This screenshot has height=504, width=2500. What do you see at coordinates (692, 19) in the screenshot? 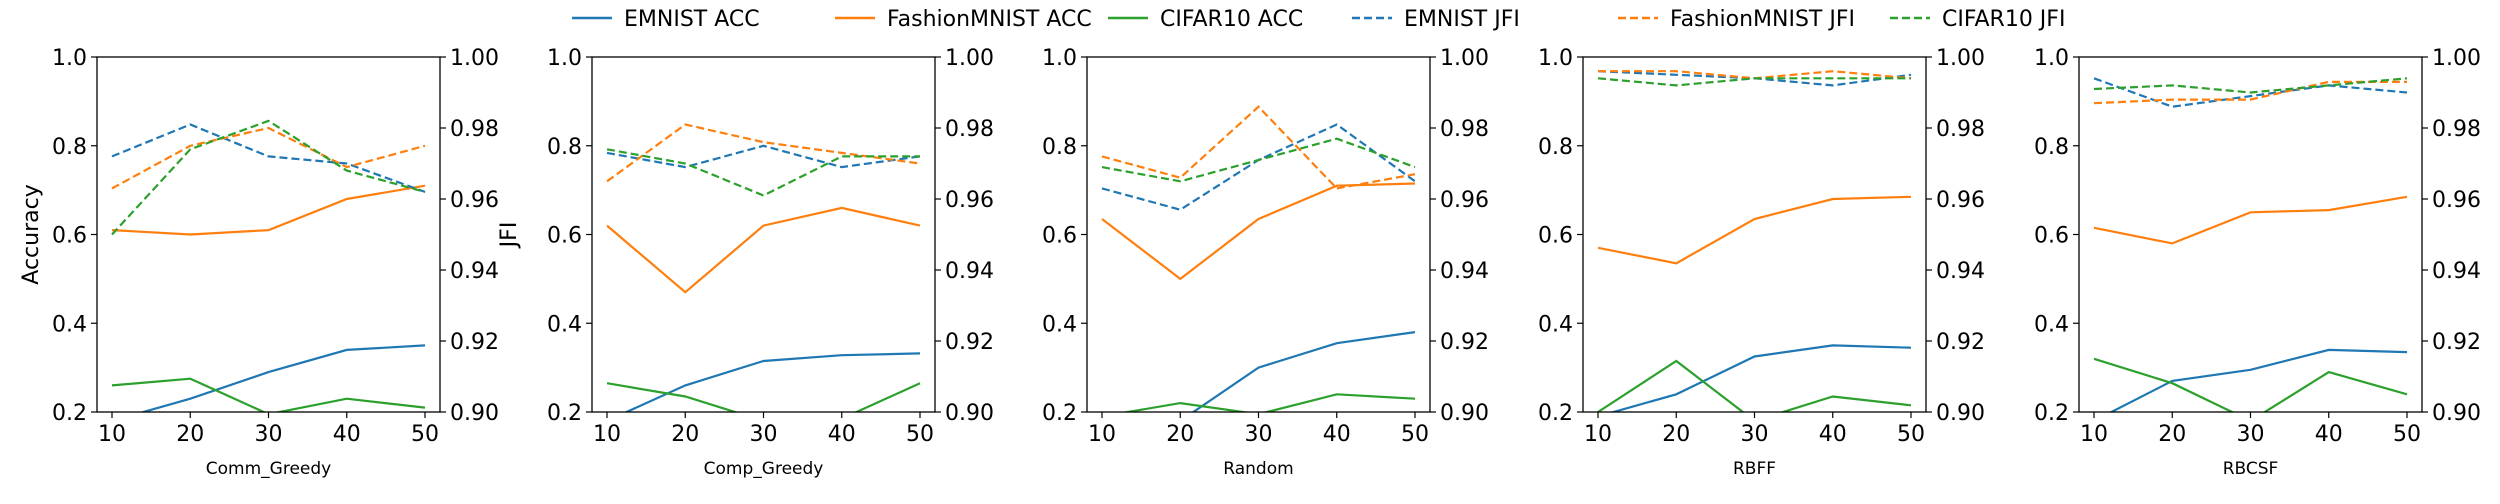
I see `legend-label: EMNIST ACC` at bounding box center [692, 19].